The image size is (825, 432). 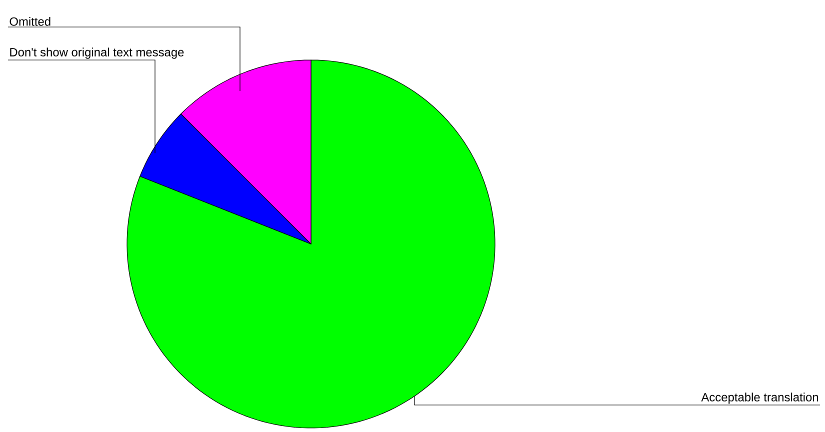 I want to click on slice-label: Don't show original text message, so click(x=97, y=53).